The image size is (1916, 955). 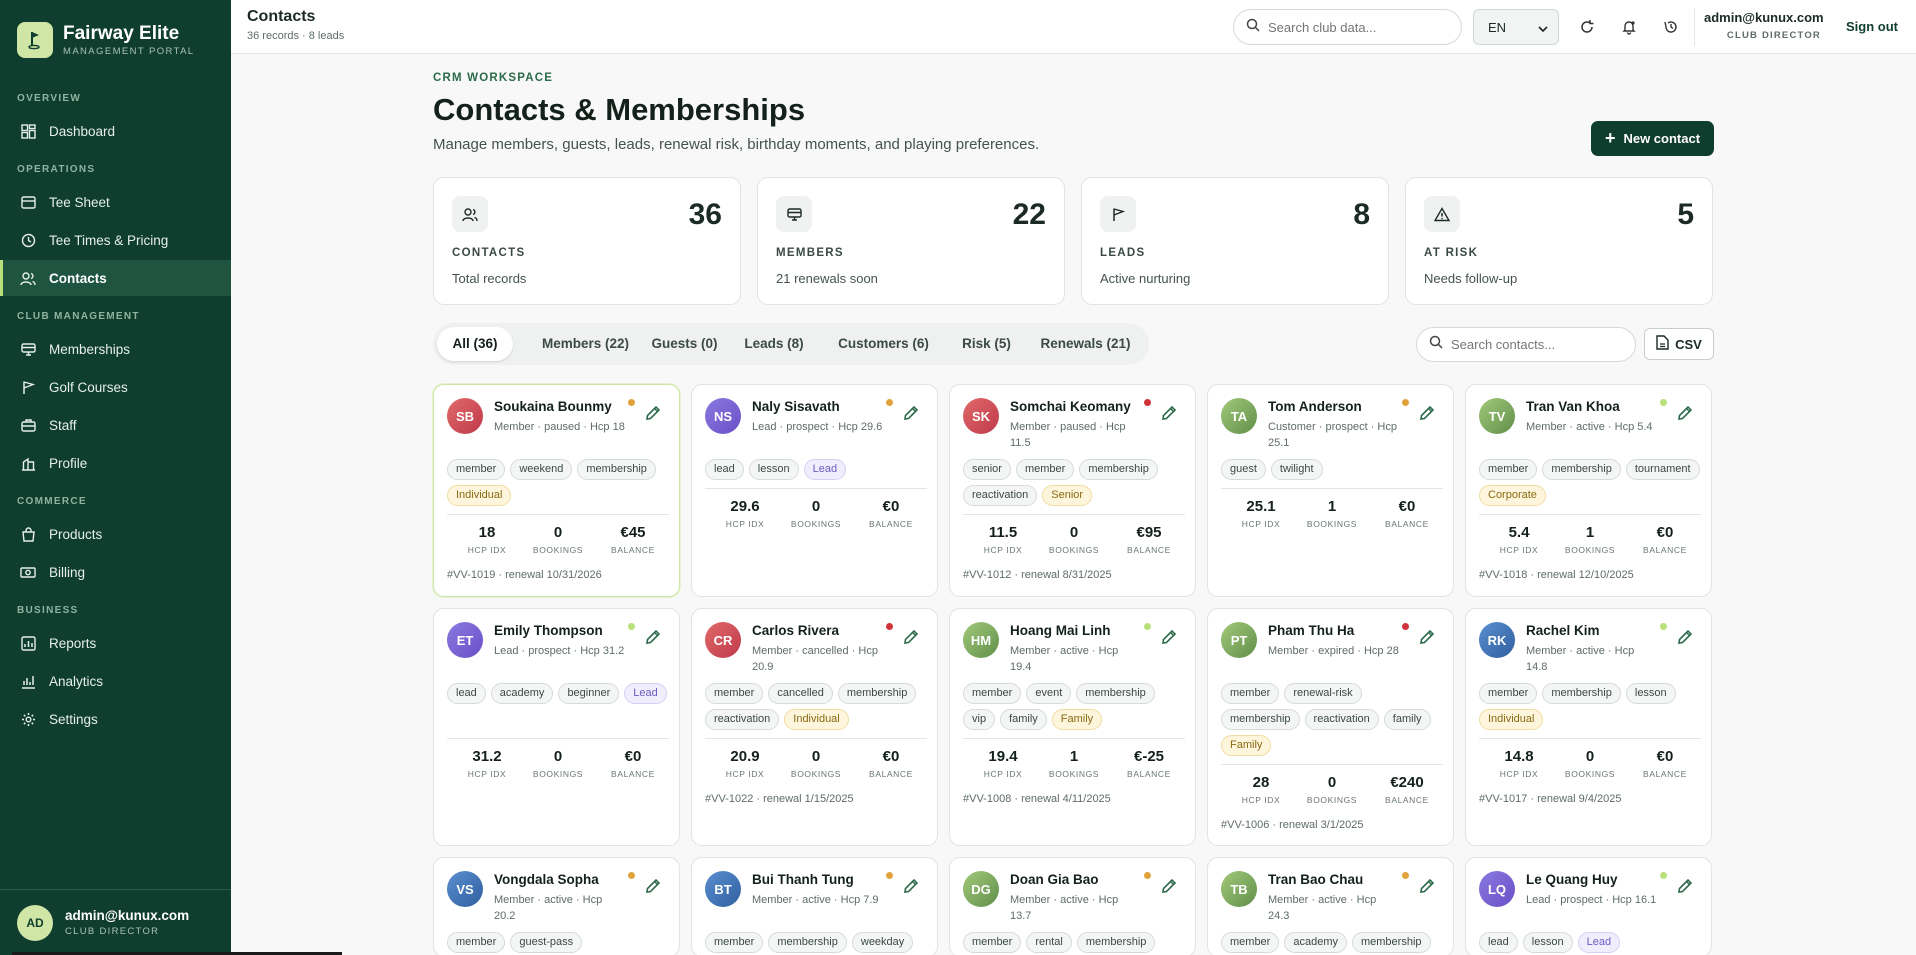 I want to click on tab-all: All (36), so click(x=475, y=344).